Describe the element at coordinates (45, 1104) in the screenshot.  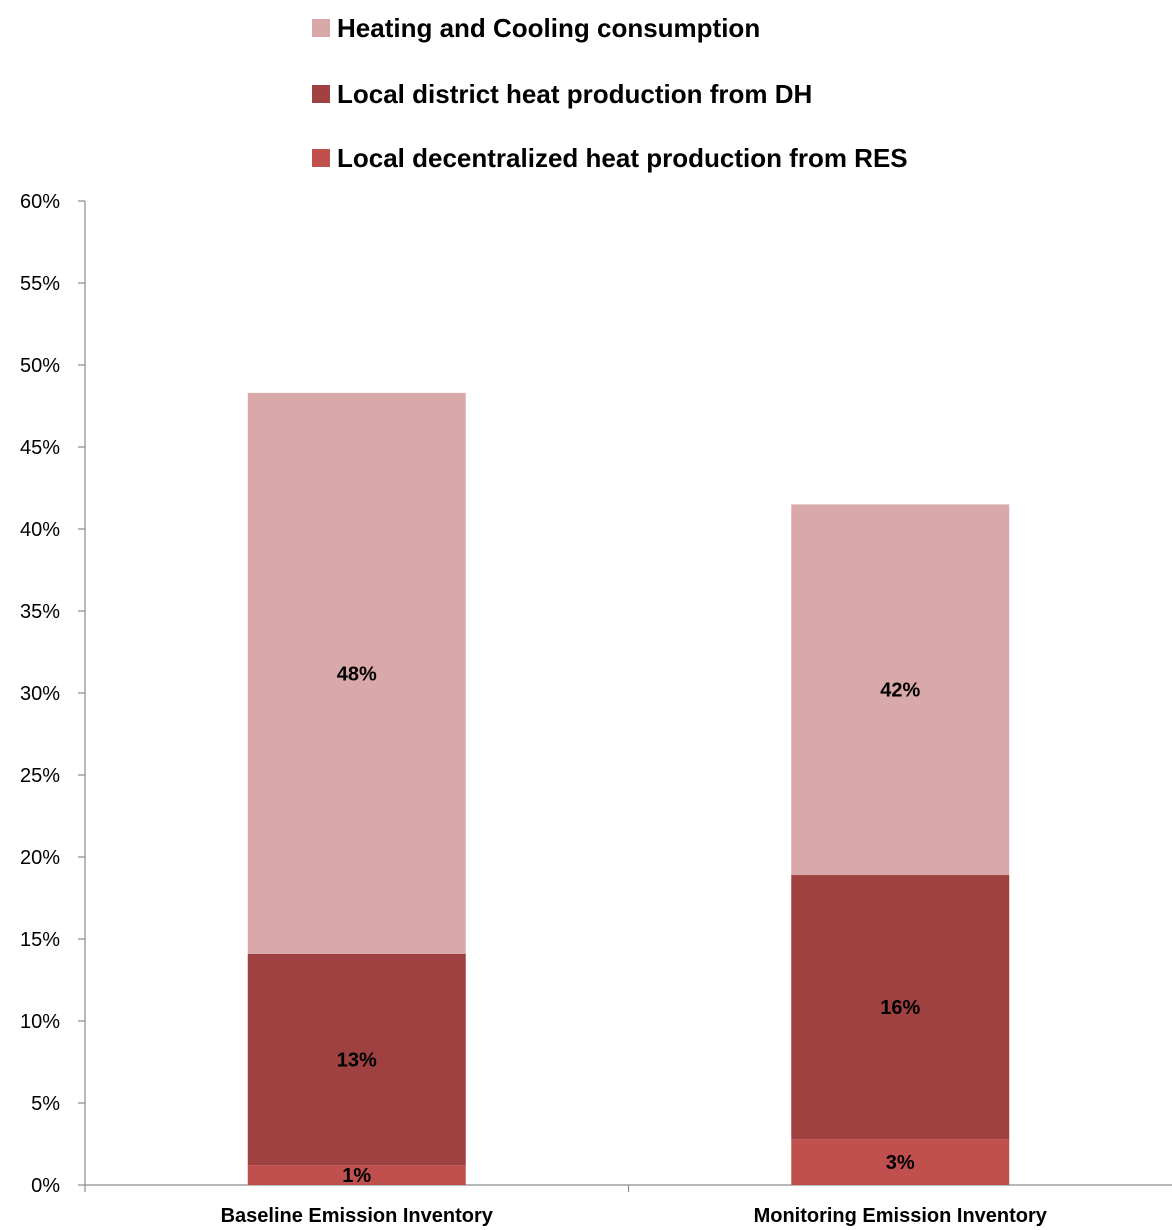
I see `y-tick-label: 5%` at that location.